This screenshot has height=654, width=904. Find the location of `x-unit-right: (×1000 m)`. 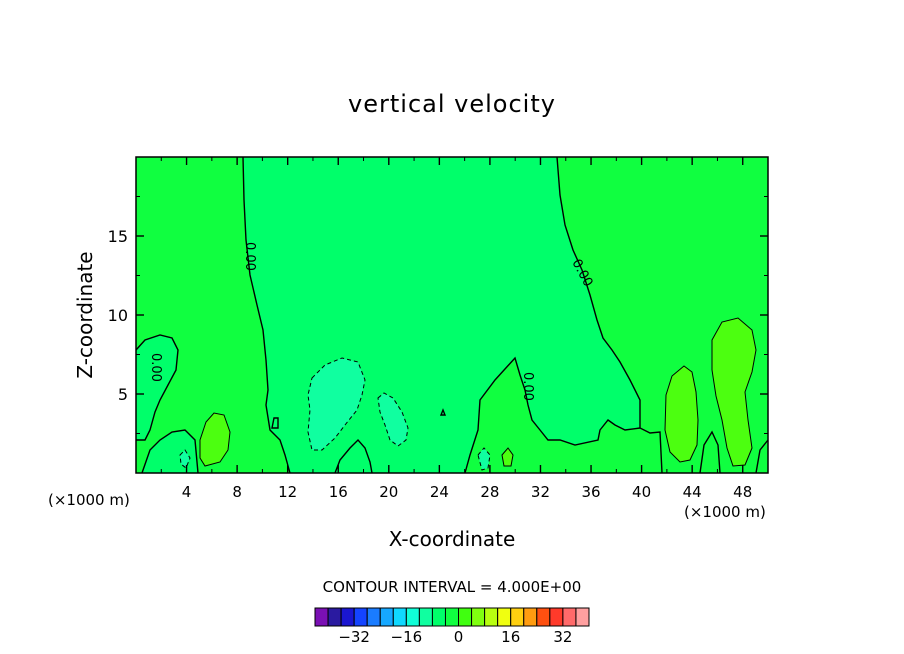

x-unit-right: (×1000 m) is located at coordinates (725, 512).